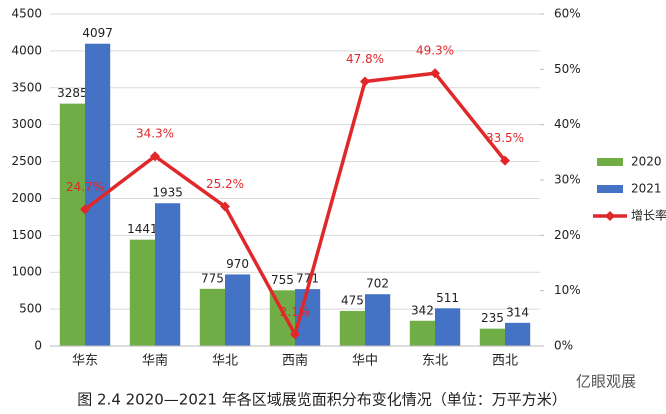 This screenshot has height=414, width=666. What do you see at coordinates (352, 300) in the screenshot?
I see `bar-value-label: 475` at bounding box center [352, 300].